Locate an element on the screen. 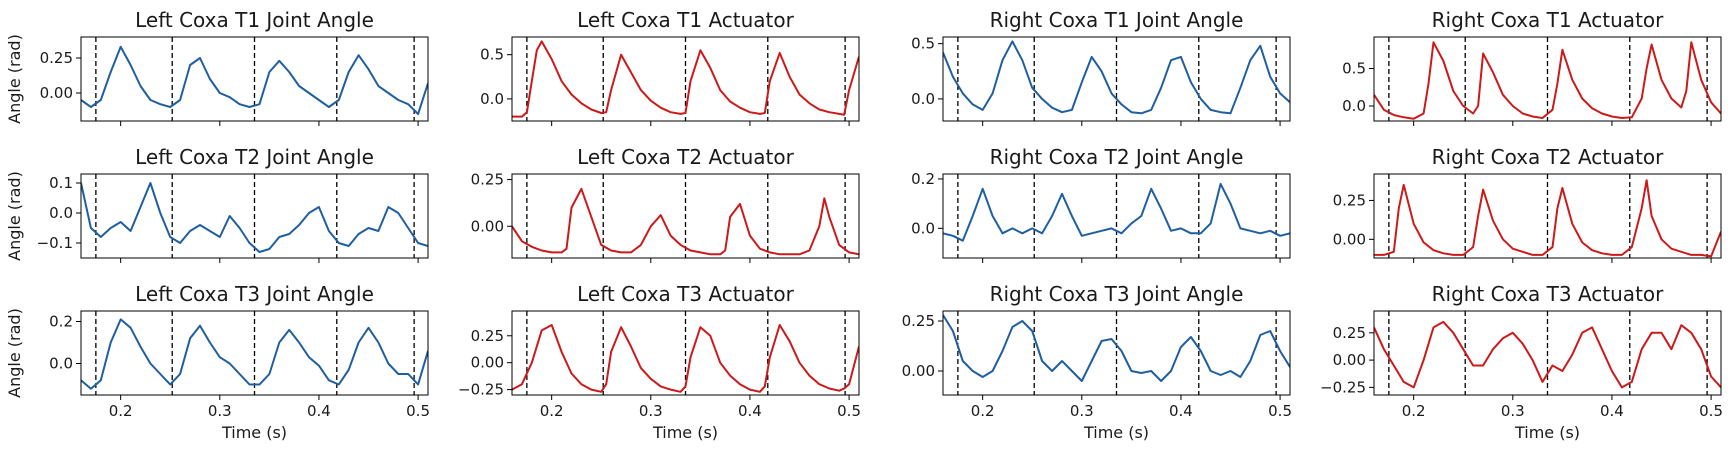 The height and width of the screenshot is (456, 1732). y-tick-label: 0.1 is located at coordinates (61, 183).